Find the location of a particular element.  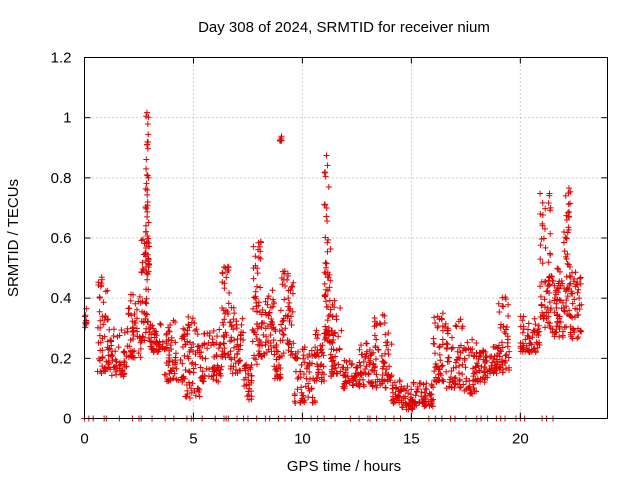

x-tick-label: 15 is located at coordinates (411, 439).